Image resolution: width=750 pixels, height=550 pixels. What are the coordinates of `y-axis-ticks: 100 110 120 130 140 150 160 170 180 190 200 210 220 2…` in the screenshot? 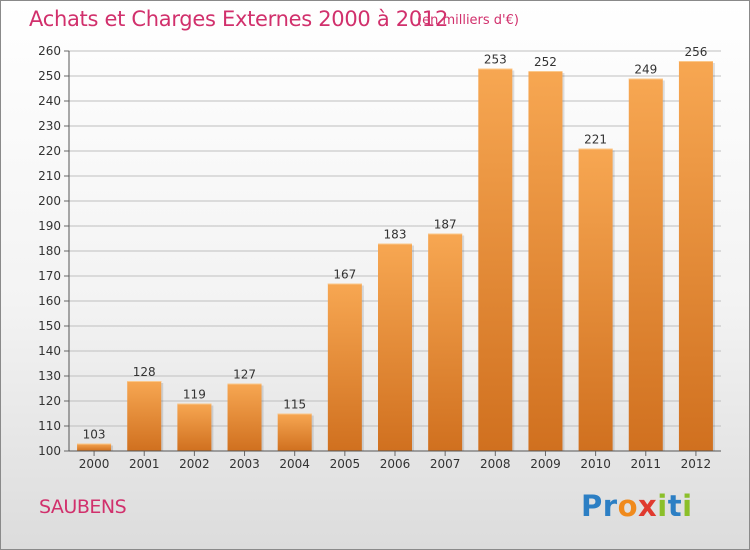 It's located at (53, 251).